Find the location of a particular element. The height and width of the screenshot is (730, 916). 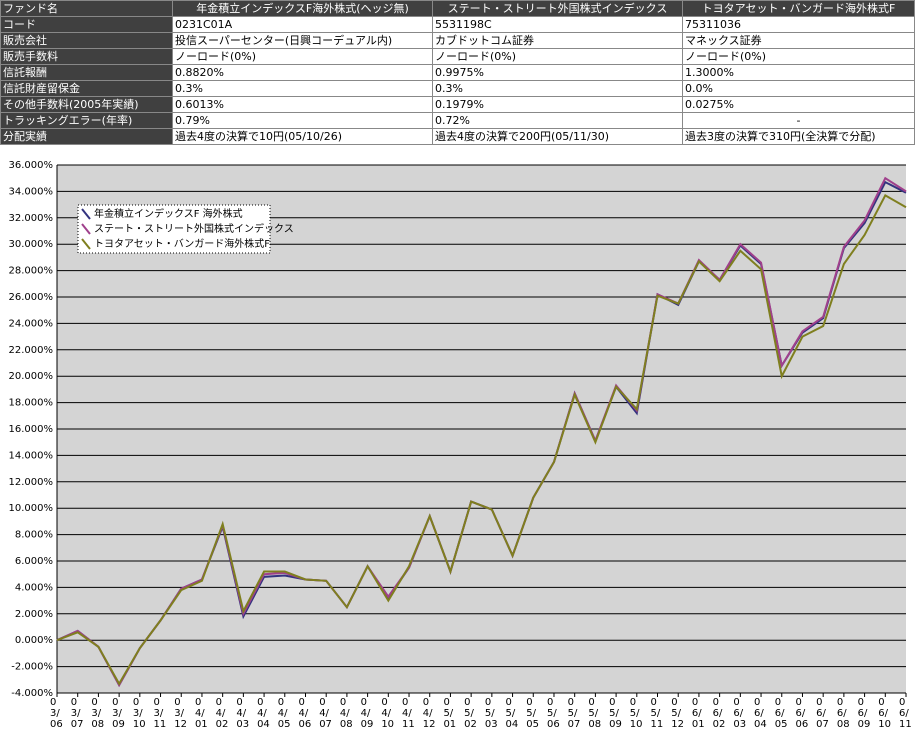

x-tick-label: 06/09 is located at coordinates (864, 713).